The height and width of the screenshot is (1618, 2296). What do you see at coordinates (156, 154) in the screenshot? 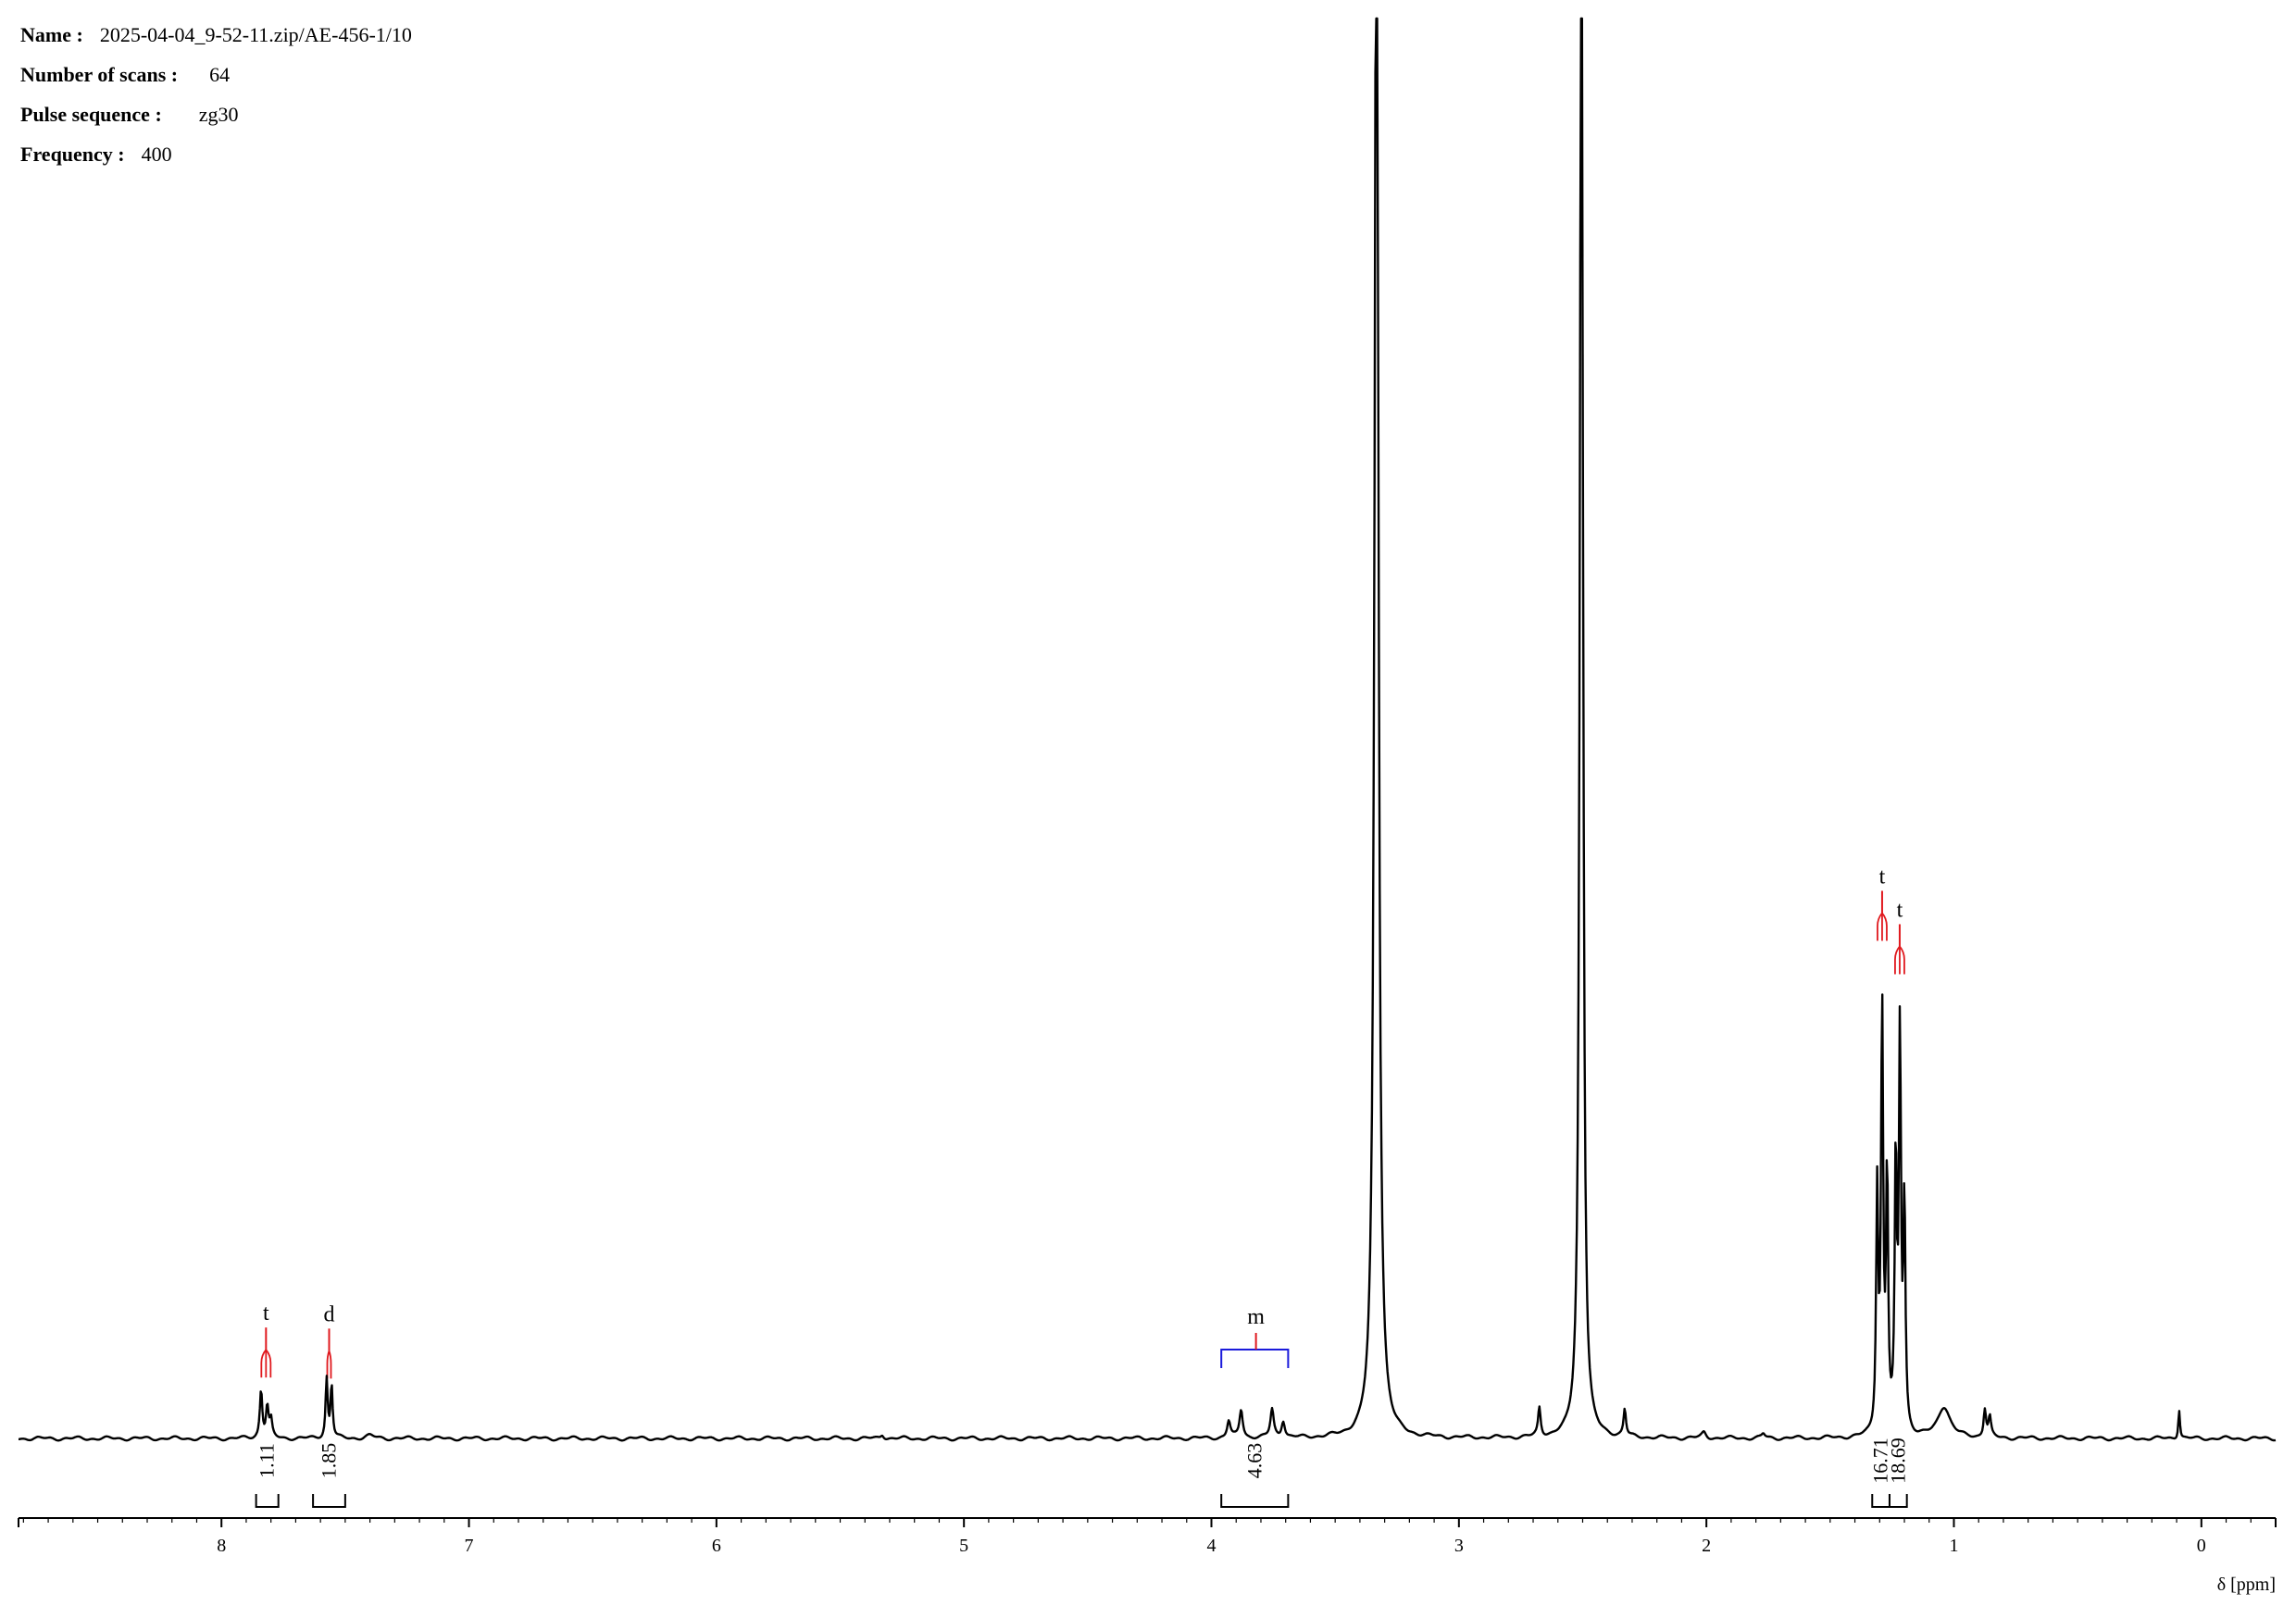
I see `frequency-value: 400` at bounding box center [156, 154].